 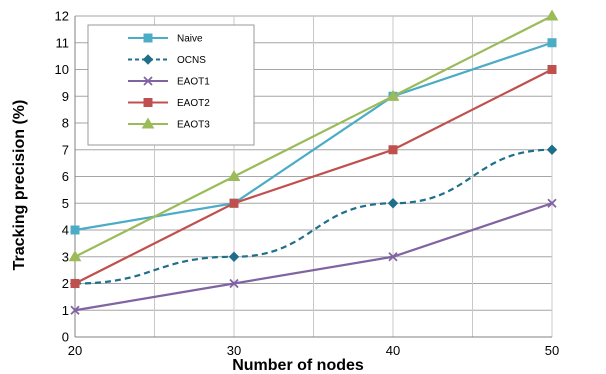 I want to click on legend-label: OCNS, so click(x=191, y=60).